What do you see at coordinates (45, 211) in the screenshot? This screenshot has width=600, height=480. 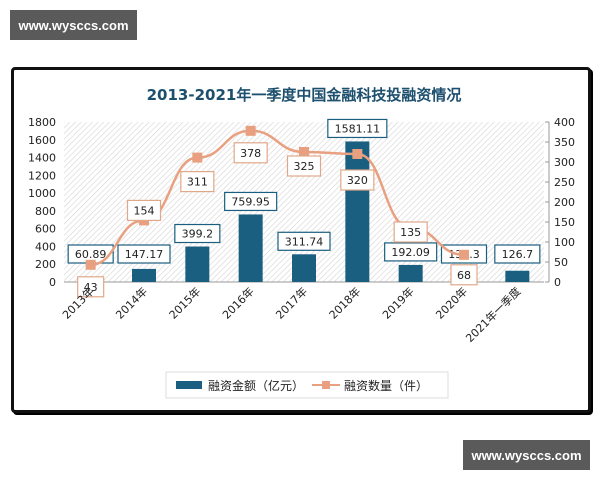 I see `left-axis-tick: 800` at bounding box center [45, 211].